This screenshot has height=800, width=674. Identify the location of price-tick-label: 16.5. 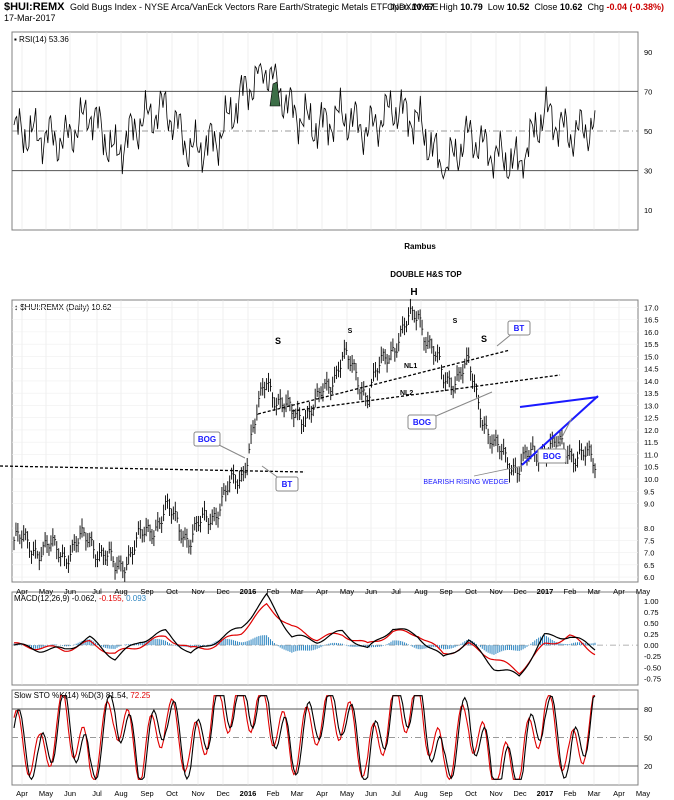
(651, 320).